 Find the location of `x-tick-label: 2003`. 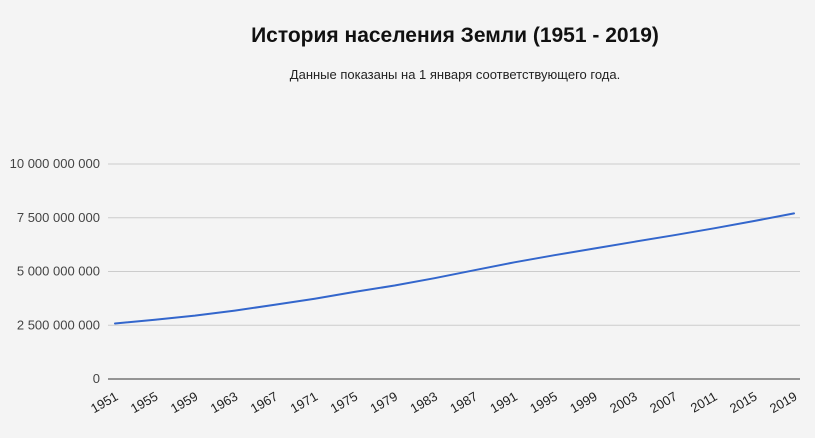

x-tick-label: 2003 is located at coordinates (623, 402).